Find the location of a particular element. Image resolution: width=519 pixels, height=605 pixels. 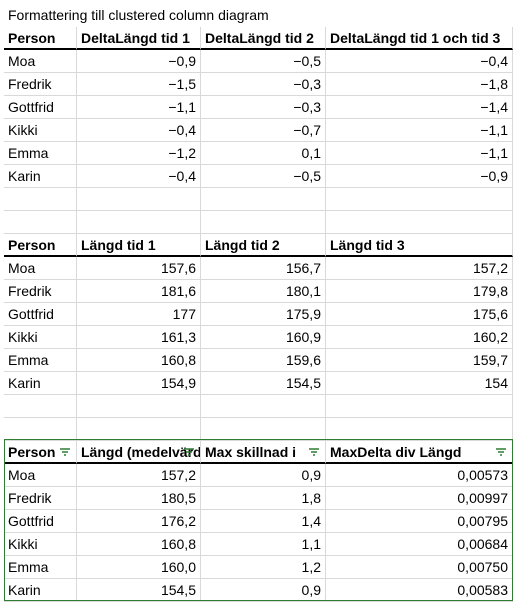

cell-value: 0,00684 is located at coordinates (419, 544).